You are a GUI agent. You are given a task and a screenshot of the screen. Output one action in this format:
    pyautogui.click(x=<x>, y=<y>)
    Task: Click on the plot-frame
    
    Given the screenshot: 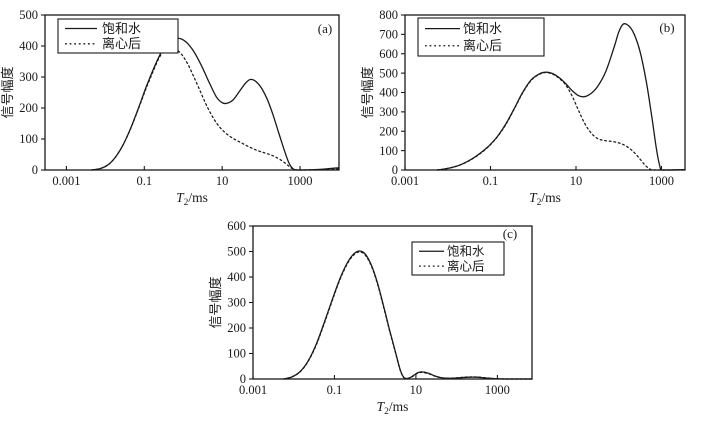 What is the action you would take?
    pyautogui.click(x=192, y=92)
    